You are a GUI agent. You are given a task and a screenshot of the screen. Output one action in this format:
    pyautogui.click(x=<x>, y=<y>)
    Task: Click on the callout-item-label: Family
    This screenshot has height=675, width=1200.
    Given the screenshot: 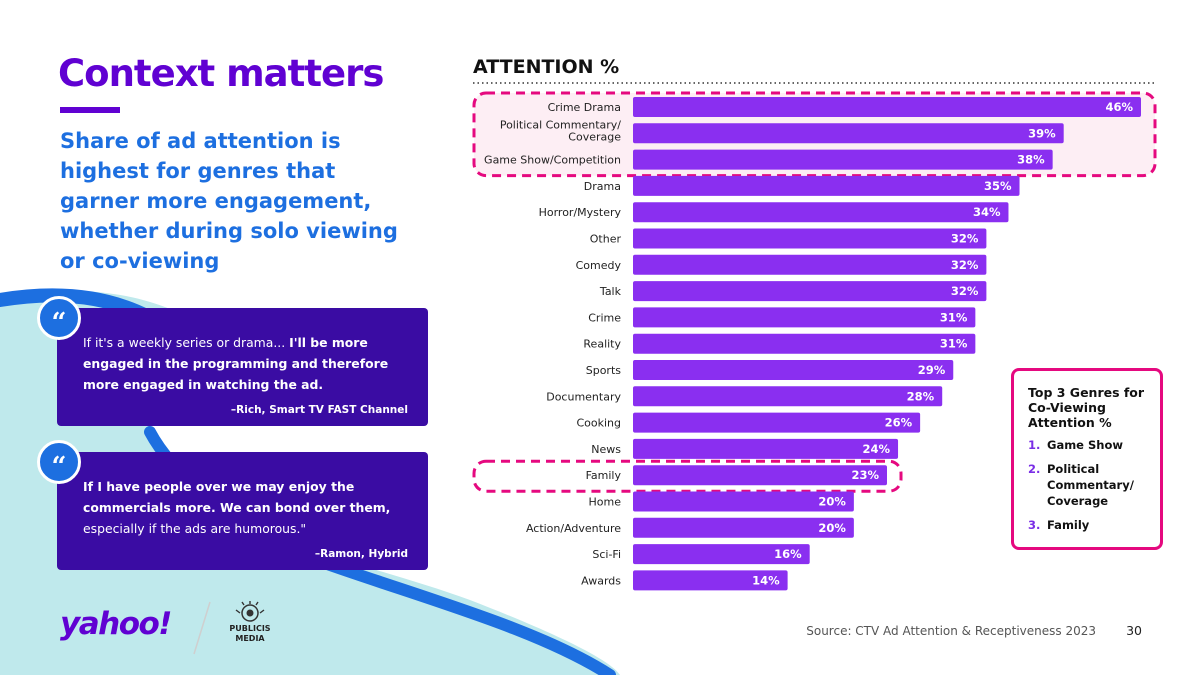 What is the action you would take?
    pyautogui.click(x=1068, y=525)
    